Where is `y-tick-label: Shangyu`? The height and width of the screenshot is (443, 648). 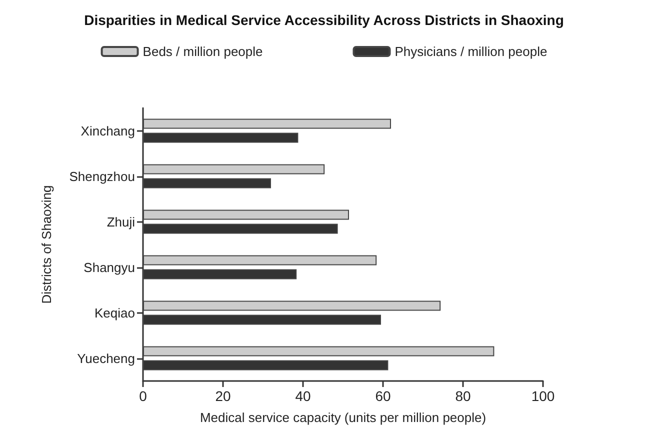 y-tick-label: Shangyu is located at coordinates (109, 267).